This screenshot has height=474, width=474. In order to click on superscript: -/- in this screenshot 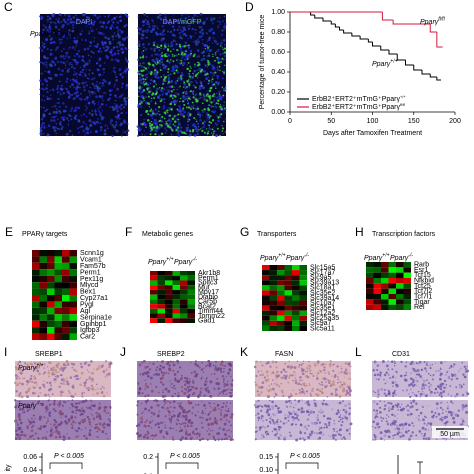, I will do `click(38, 404)`.